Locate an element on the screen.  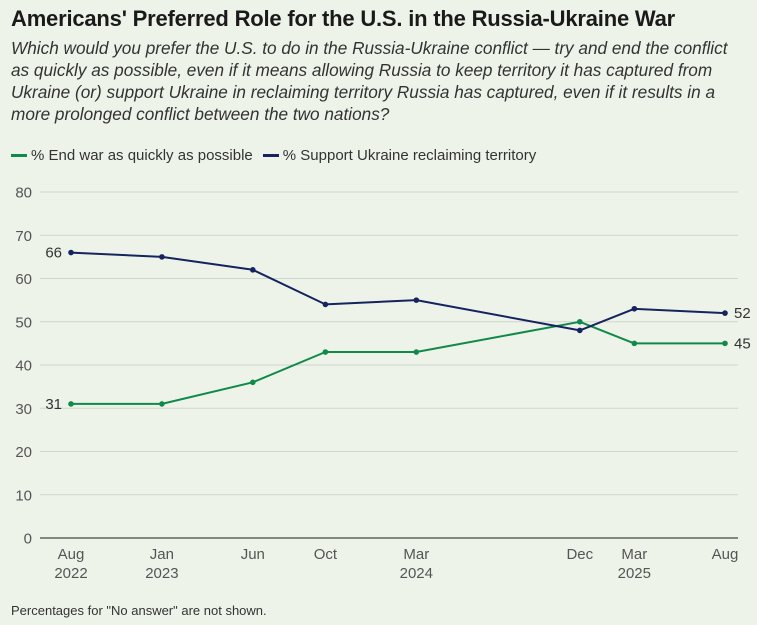
legend-swatch-support-ukraine is located at coordinates (270, 155).